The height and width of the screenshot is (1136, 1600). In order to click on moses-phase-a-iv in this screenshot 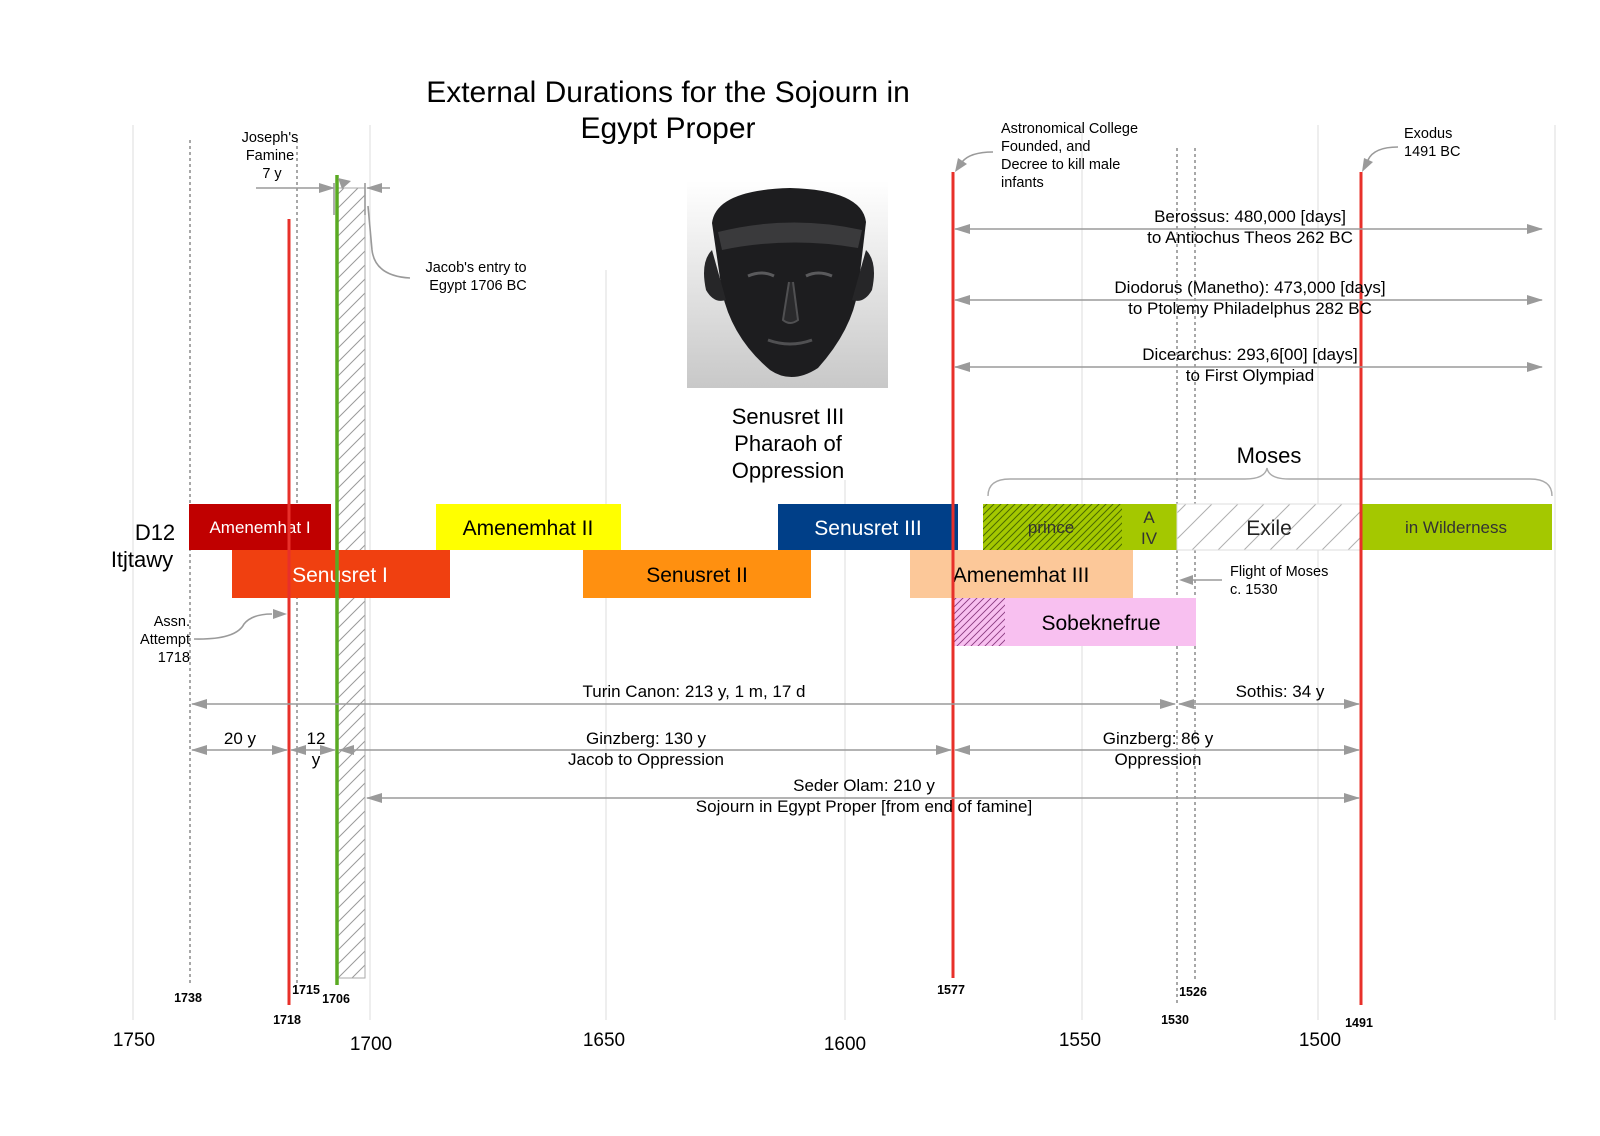, I will do `click(1149, 527)`.